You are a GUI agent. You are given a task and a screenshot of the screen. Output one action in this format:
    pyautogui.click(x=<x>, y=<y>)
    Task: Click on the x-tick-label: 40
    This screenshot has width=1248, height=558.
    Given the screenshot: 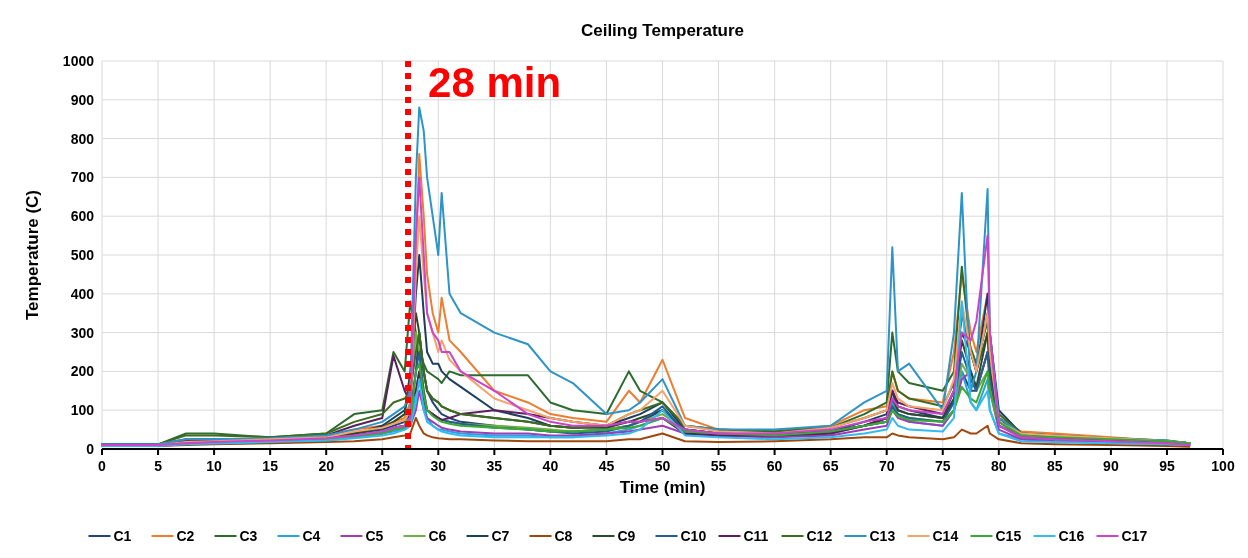 What is the action you would take?
    pyautogui.click(x=550, y=466)
    